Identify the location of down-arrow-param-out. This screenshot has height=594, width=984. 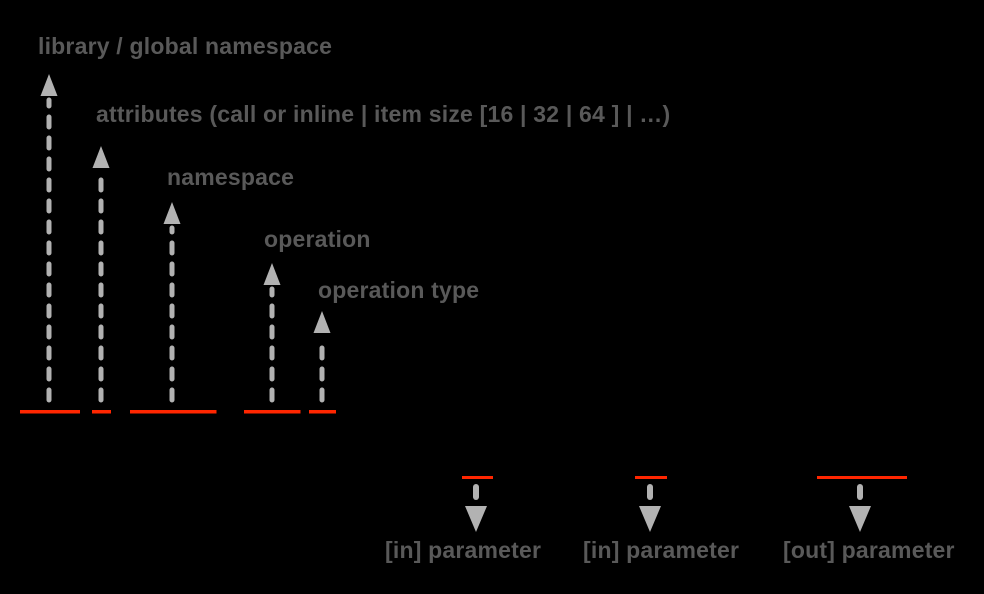
(860, 508).